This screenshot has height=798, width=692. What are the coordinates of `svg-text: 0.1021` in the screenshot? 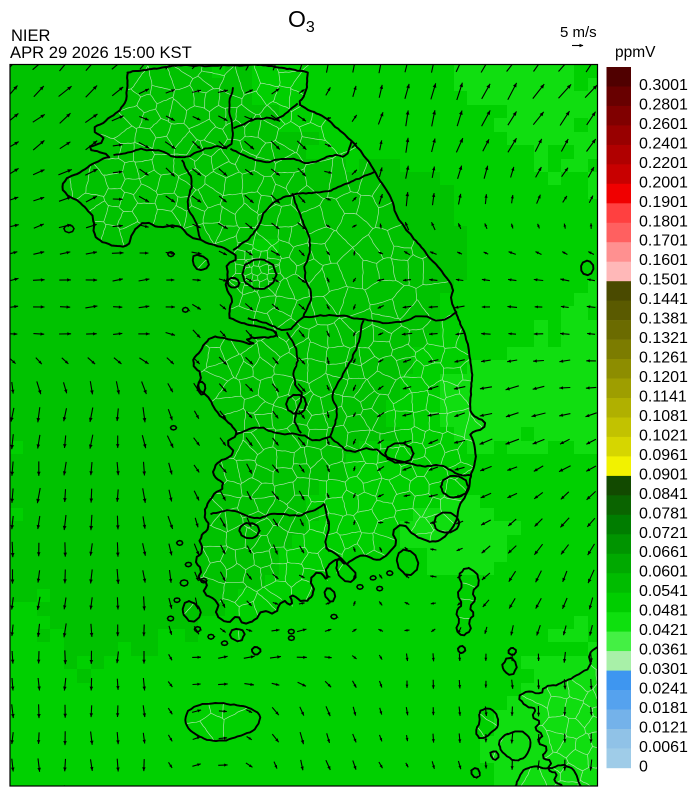 It's located at (663, 435).